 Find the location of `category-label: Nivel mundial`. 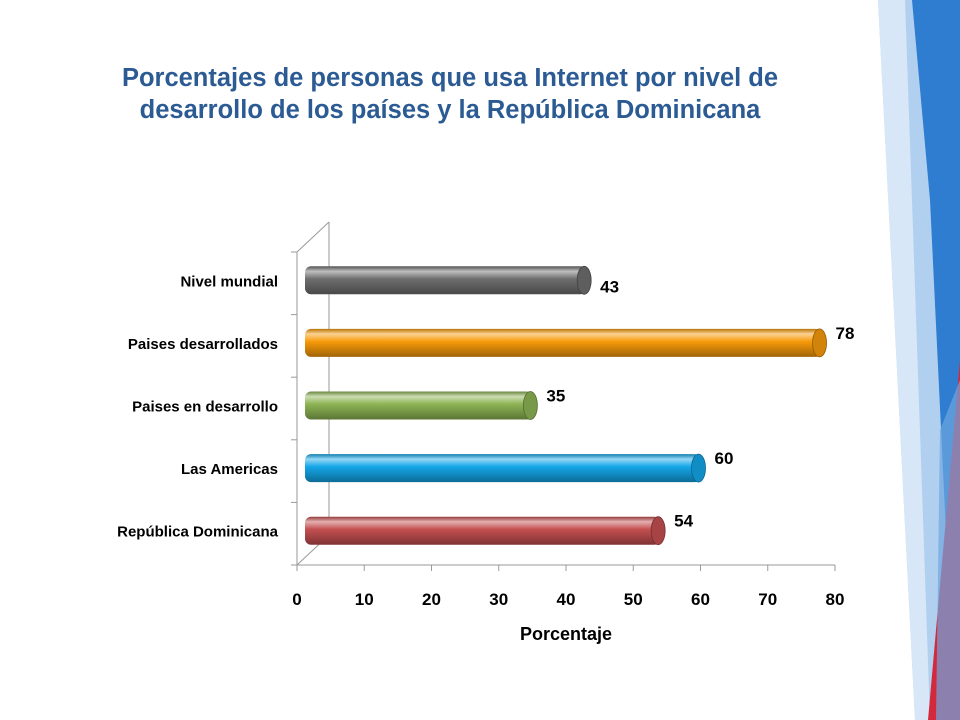

category-label: Nivel mundial is located at coordinates (229, 281).